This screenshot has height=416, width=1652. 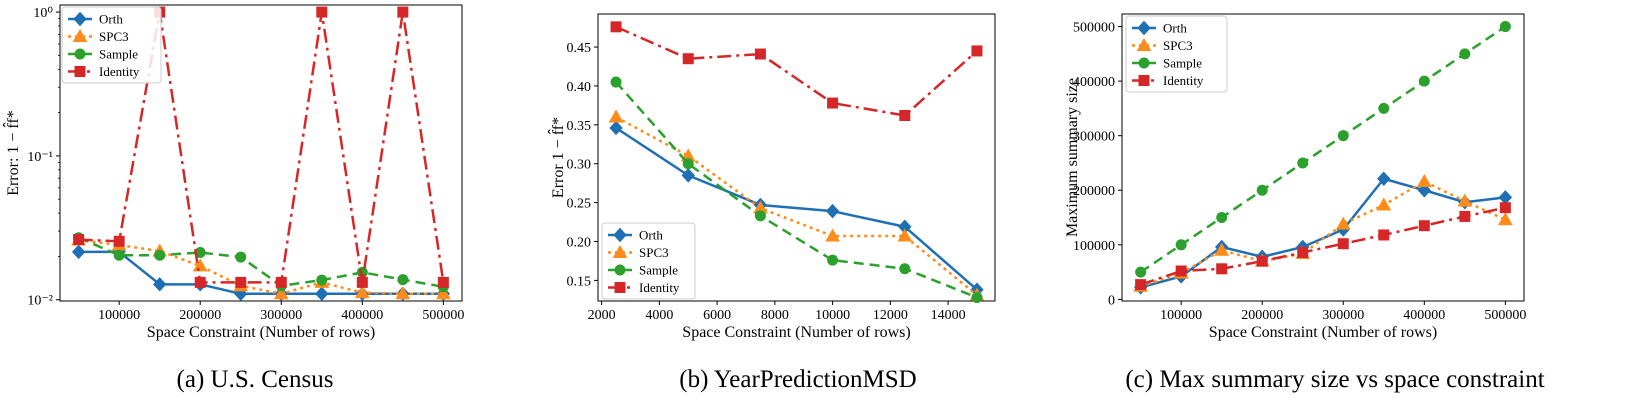 What do you see at coordinates (602, 315) in the screenshot?
I see `x-tick-label: 2000` at bounding box center [602, 315].